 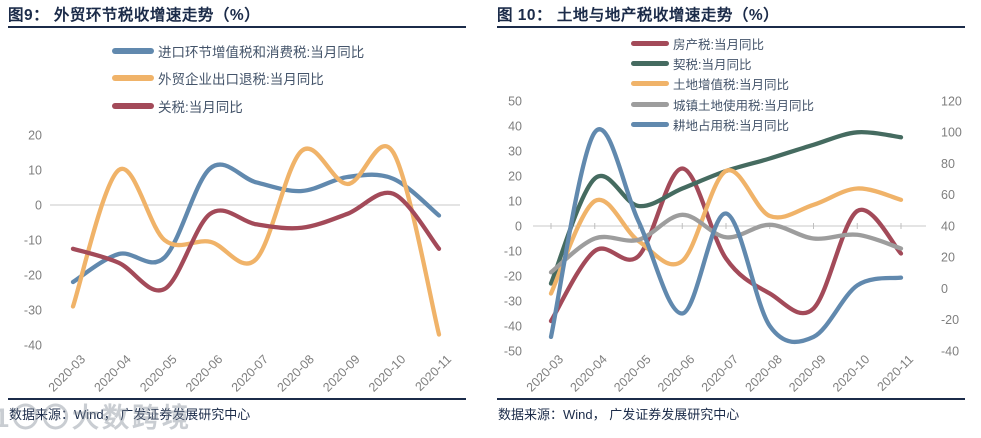 I want to click on figure-10-source-note: 数据来源：Wind， 广发证券发展研究中心, so click(x=619, y=414).